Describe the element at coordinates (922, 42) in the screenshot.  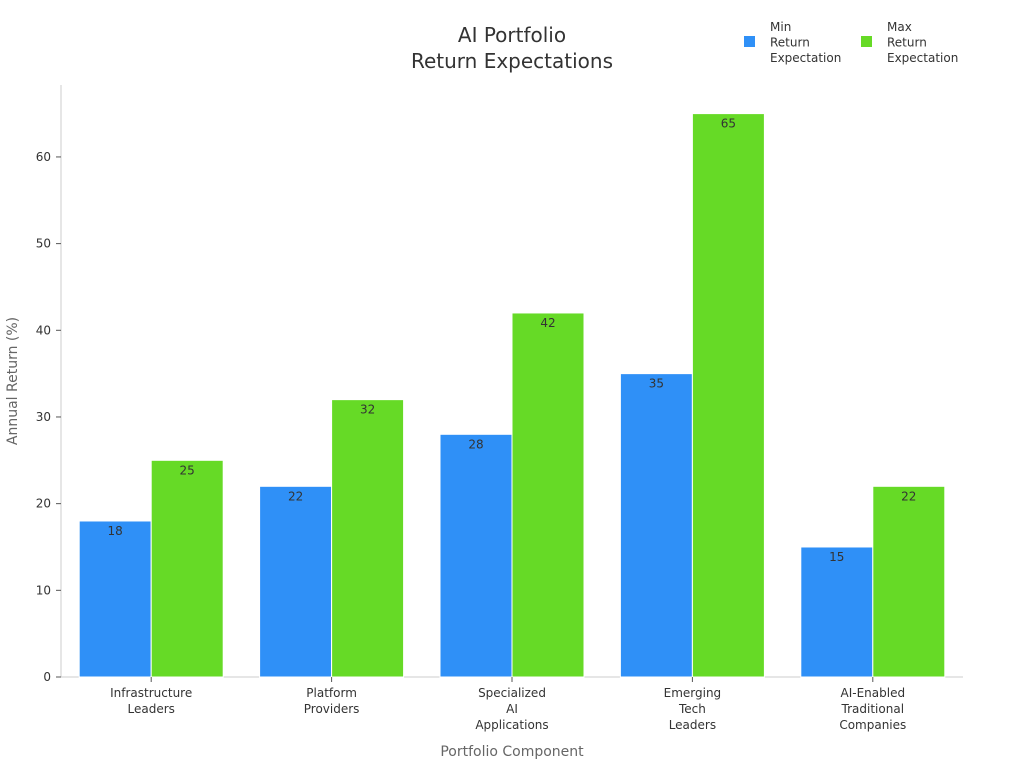
I see `legend-label: Max Return Expectation` at that location.